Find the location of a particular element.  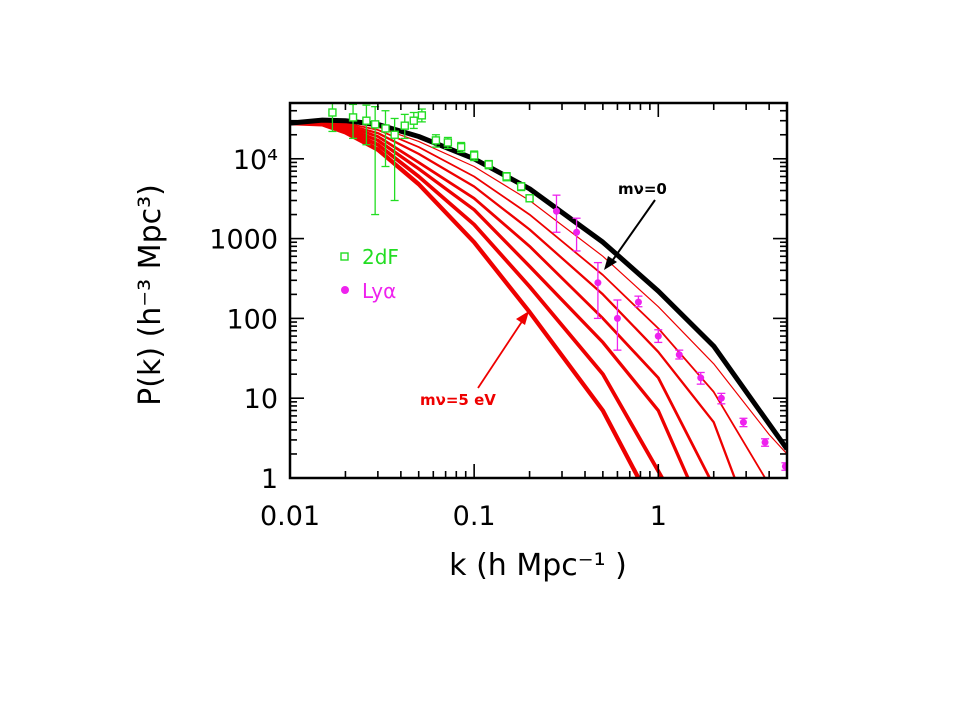

y-tick-label: 10 is located at coordinates (261, 399).